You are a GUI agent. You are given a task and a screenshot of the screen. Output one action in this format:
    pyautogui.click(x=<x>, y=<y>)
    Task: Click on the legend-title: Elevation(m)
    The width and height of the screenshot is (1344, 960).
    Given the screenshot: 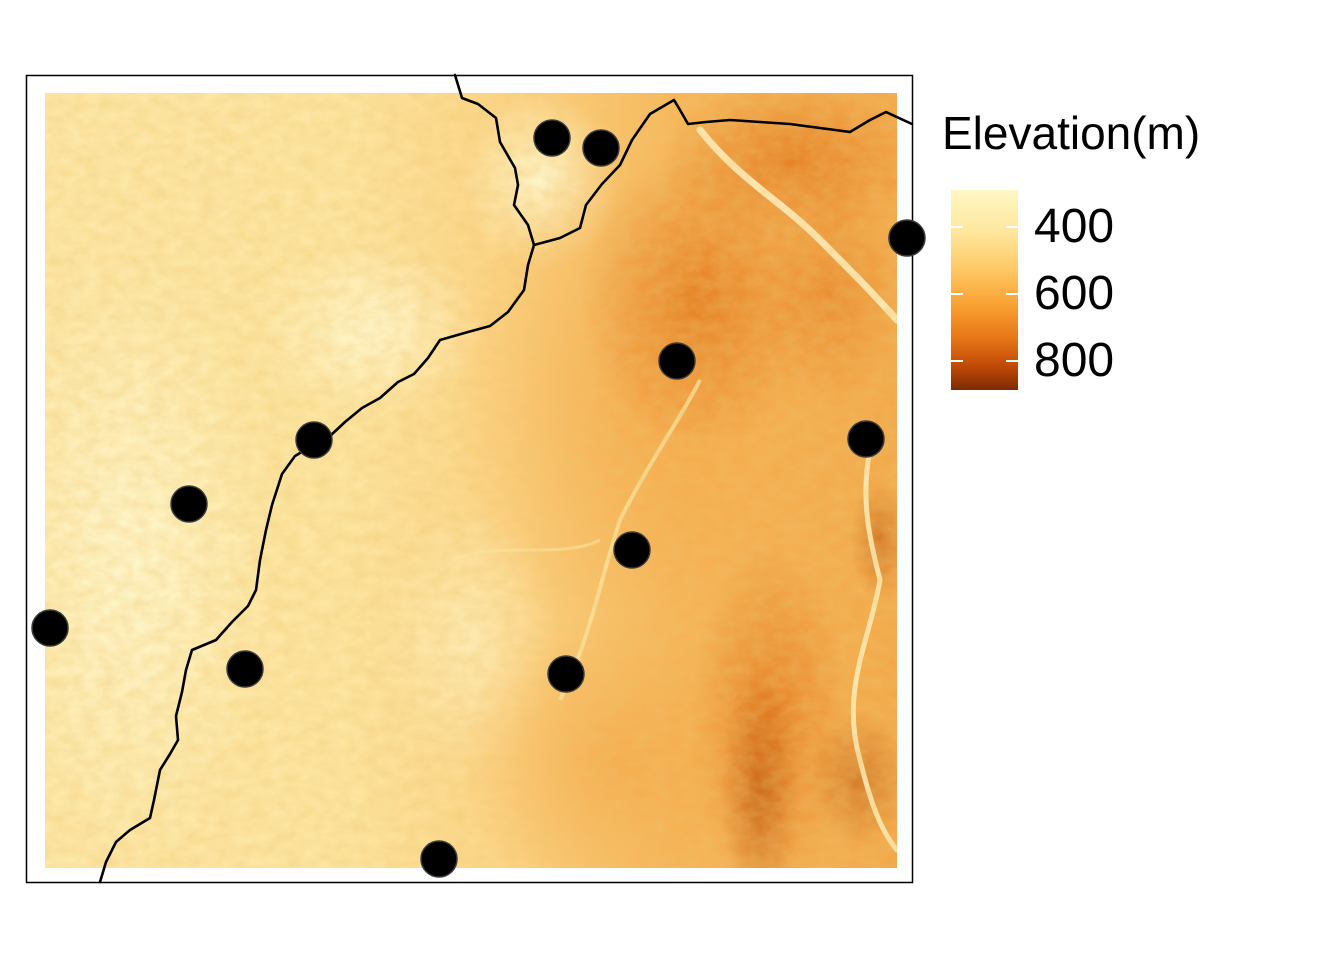 What is the action you would take?
    pyautogui.click(x=1071, y=133)
    